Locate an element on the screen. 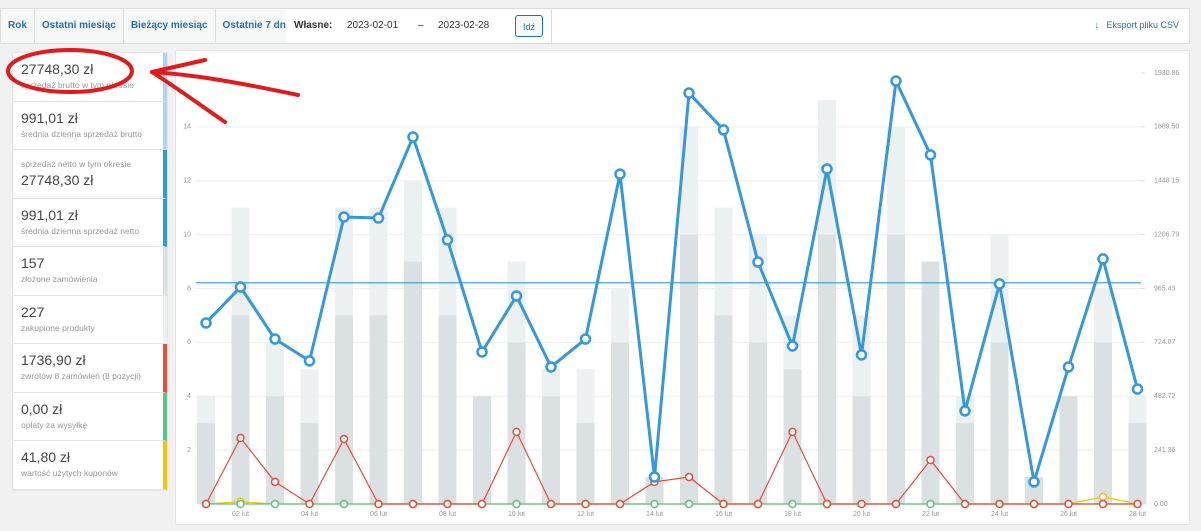 Image resolution: width=1201 pixels, height=531 pixels. summary-label: zakupione produkty is located at coordinates (58, 327).